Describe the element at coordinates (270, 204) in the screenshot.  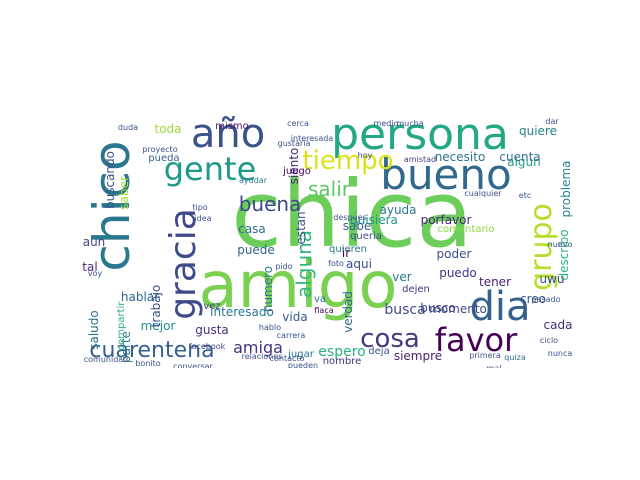
I see `cloud-word-buena: buena` at that location.